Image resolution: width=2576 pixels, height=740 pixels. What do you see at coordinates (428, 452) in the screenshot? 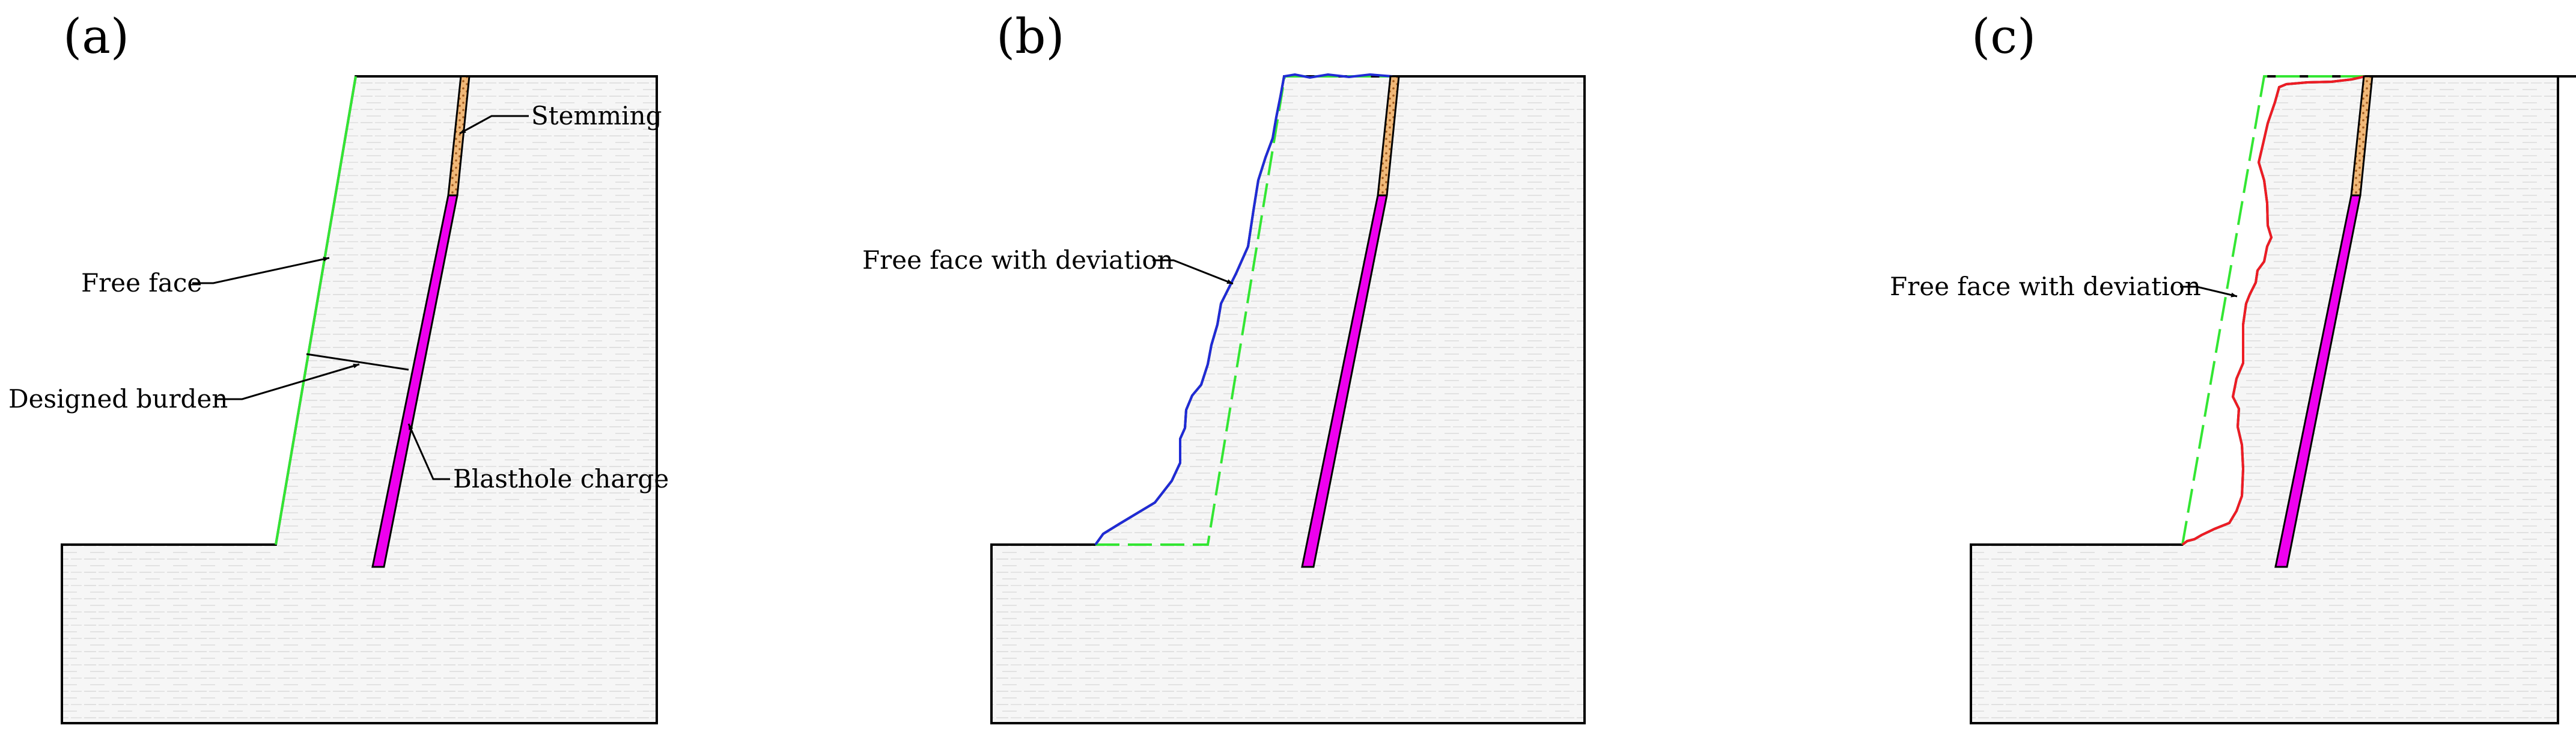
I see `charge-leader` at bounding box center [428, 452].